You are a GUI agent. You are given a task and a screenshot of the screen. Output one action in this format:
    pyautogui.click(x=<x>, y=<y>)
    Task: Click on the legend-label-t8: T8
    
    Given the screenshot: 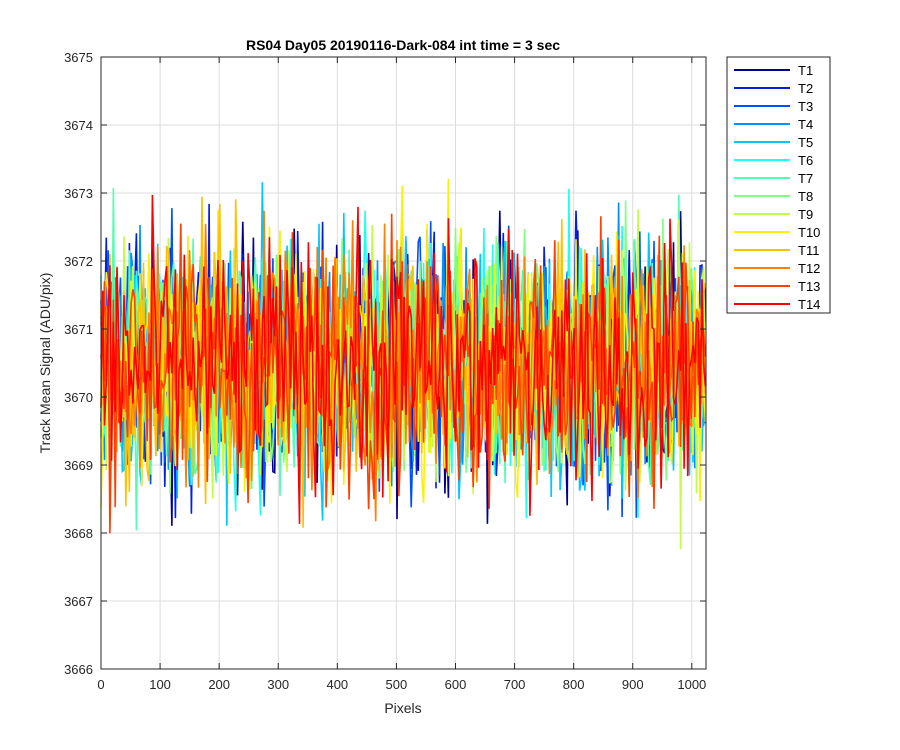 What is the action you would take?
    pyautogui.click(x=805, y=196)
    